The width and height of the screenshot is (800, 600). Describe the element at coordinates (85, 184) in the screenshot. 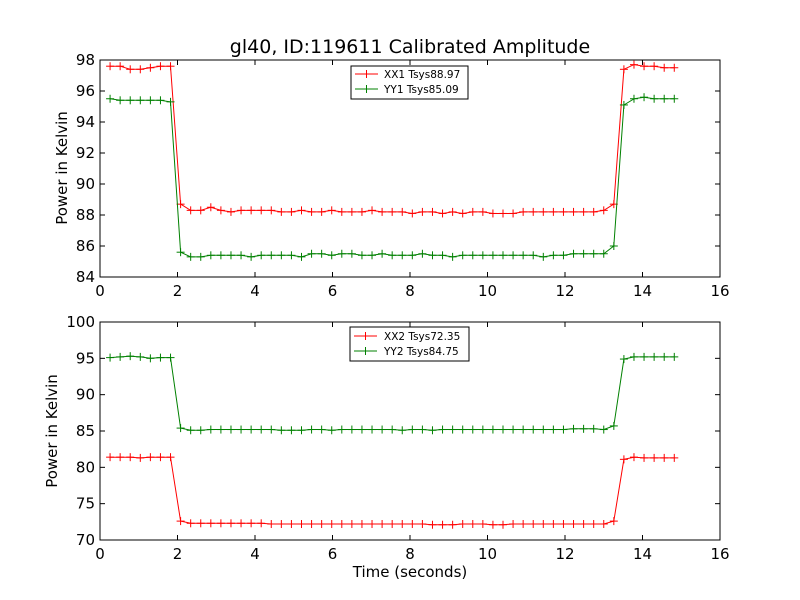

I see `top-y-tick-label: 90` at that location.